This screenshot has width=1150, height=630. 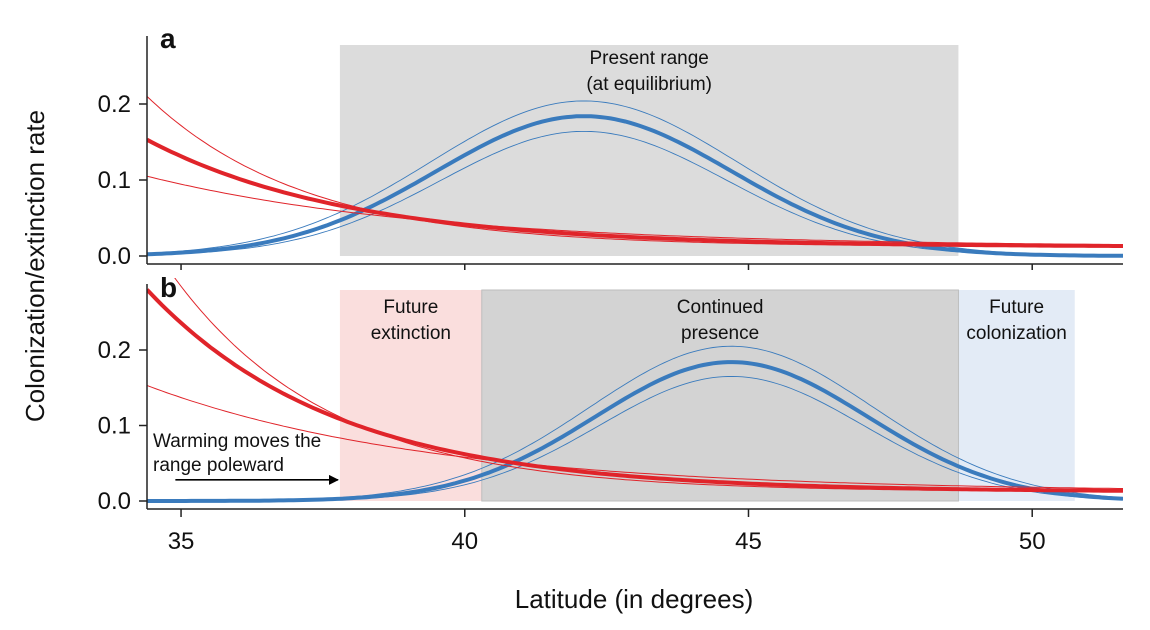 What do you see at coordinates (237, 441) in the screenshot?
I see `annotation-line-1: Warming moves the` at bounding box center [237, 441].